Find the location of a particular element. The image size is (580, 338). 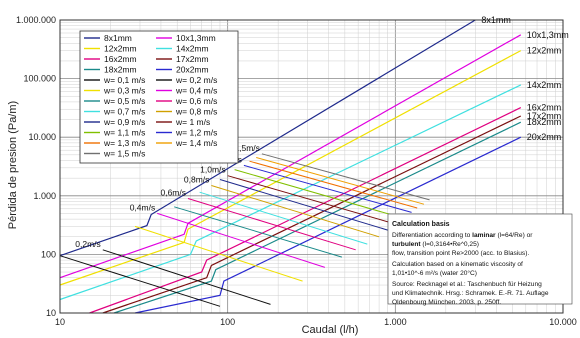

x-tick-label: 10 is located at coordinates (60, 322).